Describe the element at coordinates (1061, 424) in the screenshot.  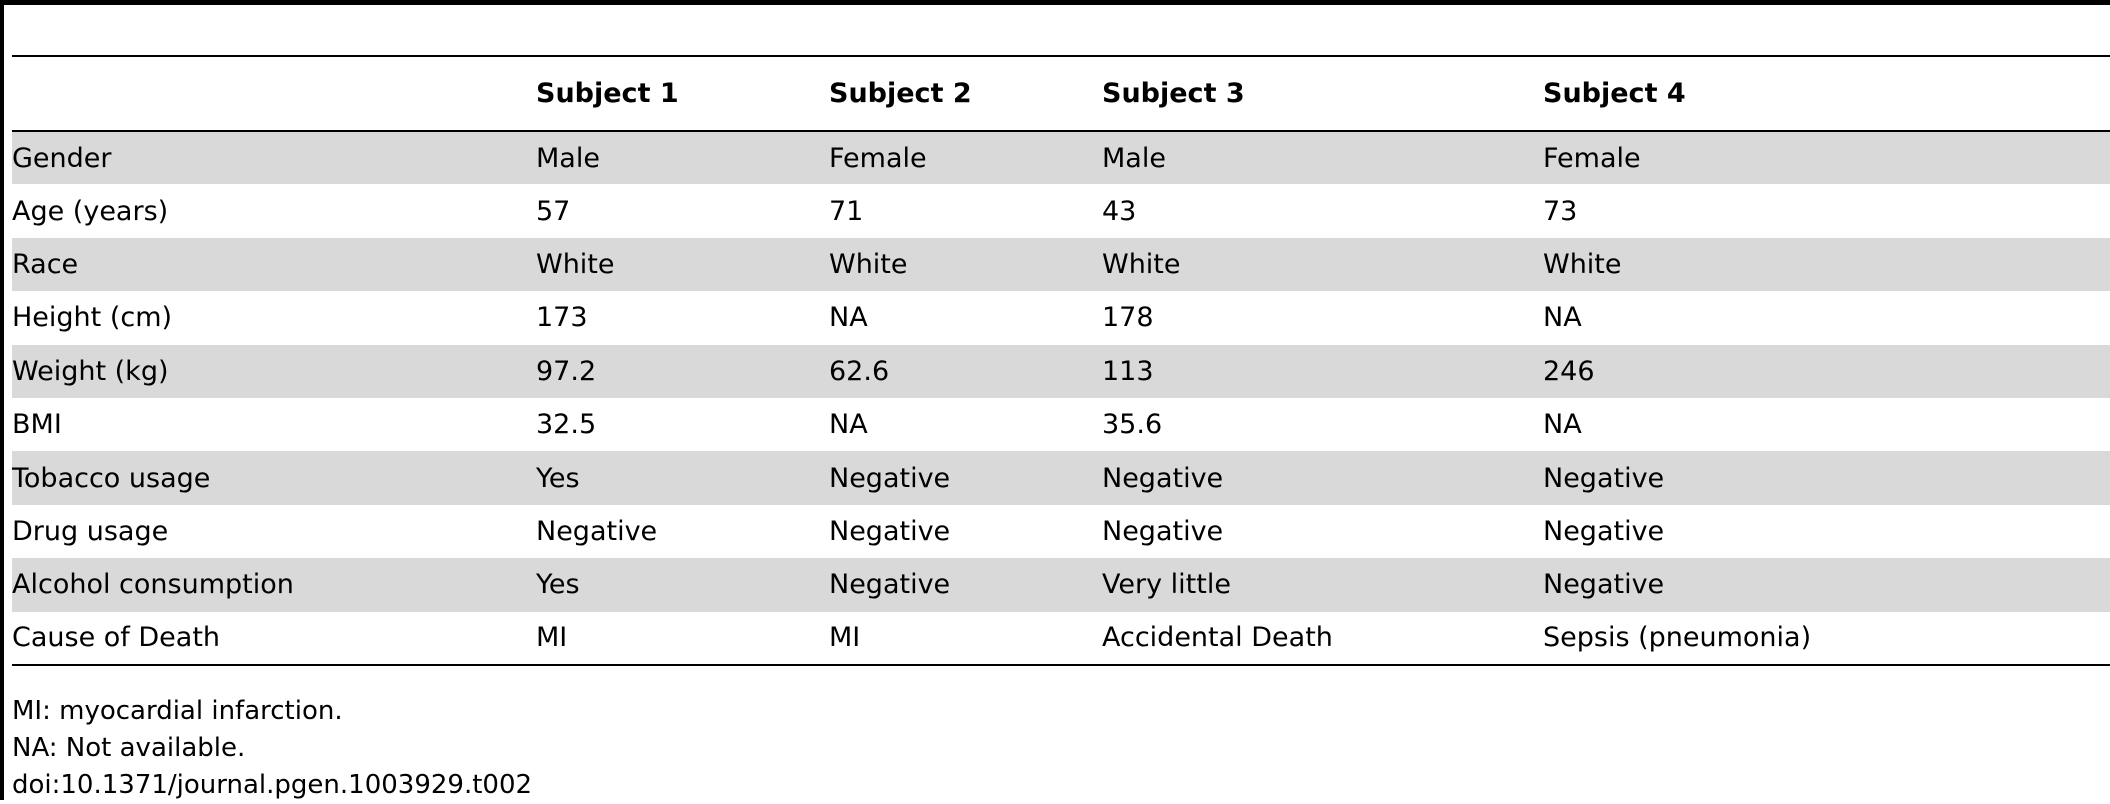
I see `table-row-bmi: BMI 32.5 NA 35.6 NA` at that location.